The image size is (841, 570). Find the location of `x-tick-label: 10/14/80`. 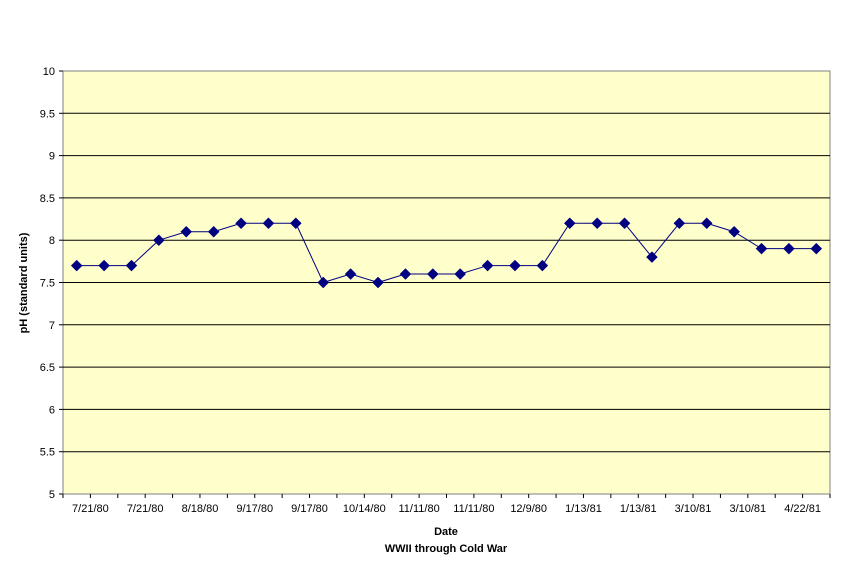

x-tick-label: 10/14/80 is located at coordinates (364, 509).